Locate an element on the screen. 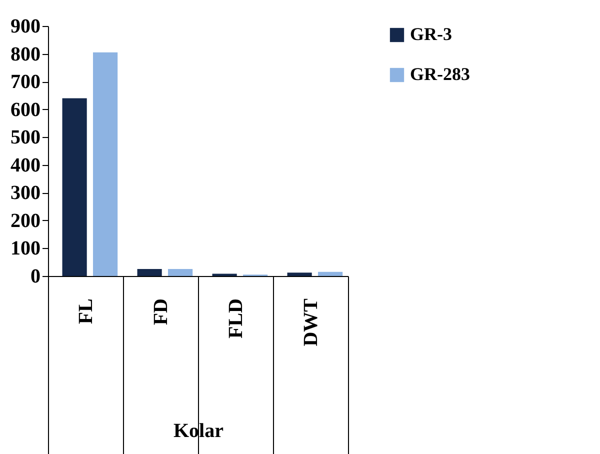 The height and width of the screenshot is (454, 600). y-tick-label: 800 is located at coordinates (25, 54).